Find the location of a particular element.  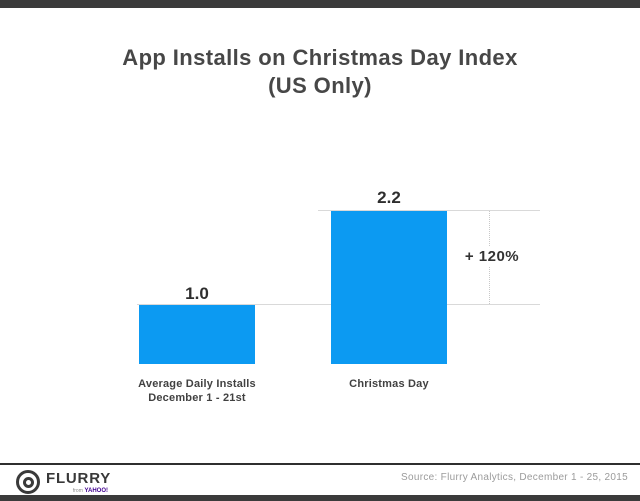

chart-title-line2: (US Only) is located at coordinates (320, 85).